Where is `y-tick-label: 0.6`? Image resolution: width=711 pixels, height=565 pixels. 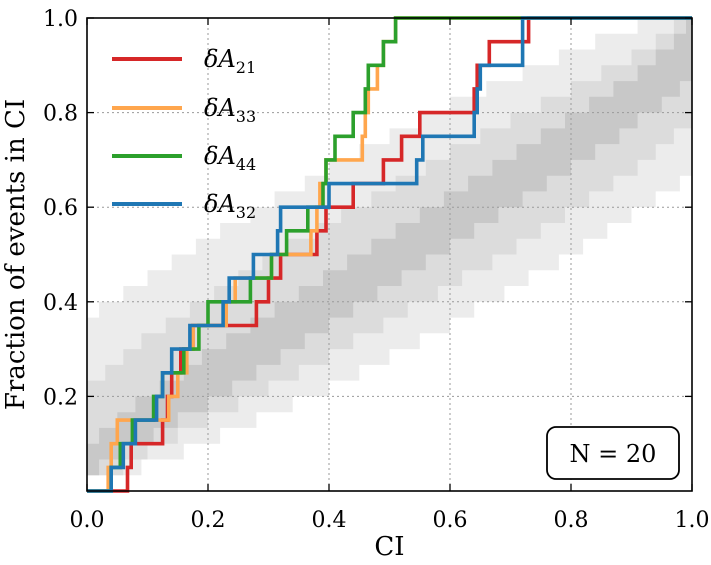
y-tick-label: 0.6 is located at coordinates (60, 208).